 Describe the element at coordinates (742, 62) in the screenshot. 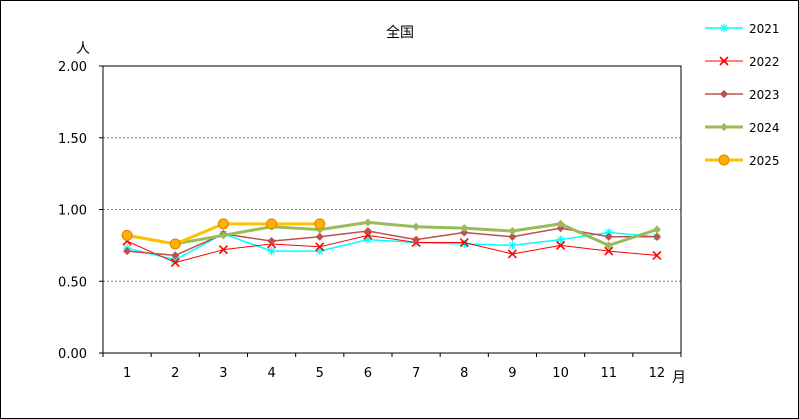

I see `legend-item-2022: 2022` at that location.